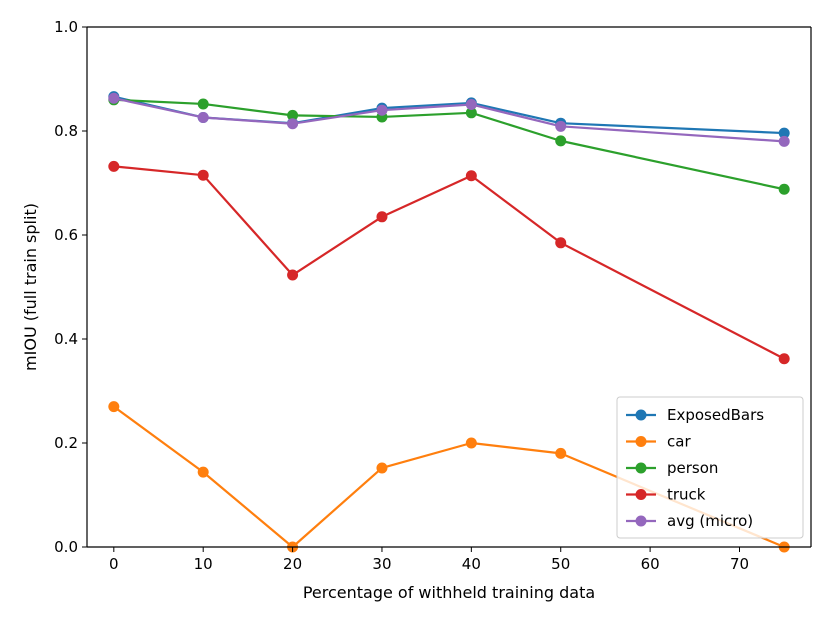 The height and width of the screenshot is (623, 830). I want to click on legend-item-exposedbars: ExposedBars, so click(695, 415).